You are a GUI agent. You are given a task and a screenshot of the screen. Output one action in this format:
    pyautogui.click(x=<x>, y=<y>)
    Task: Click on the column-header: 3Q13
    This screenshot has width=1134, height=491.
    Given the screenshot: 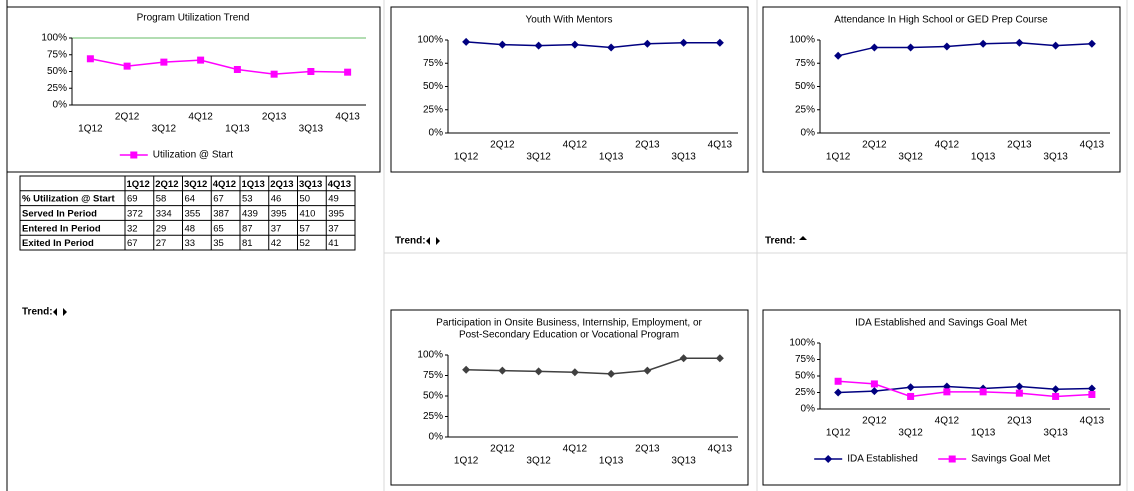 What is the action you would take?
    pyautogui.click(x=310, y=184)
    